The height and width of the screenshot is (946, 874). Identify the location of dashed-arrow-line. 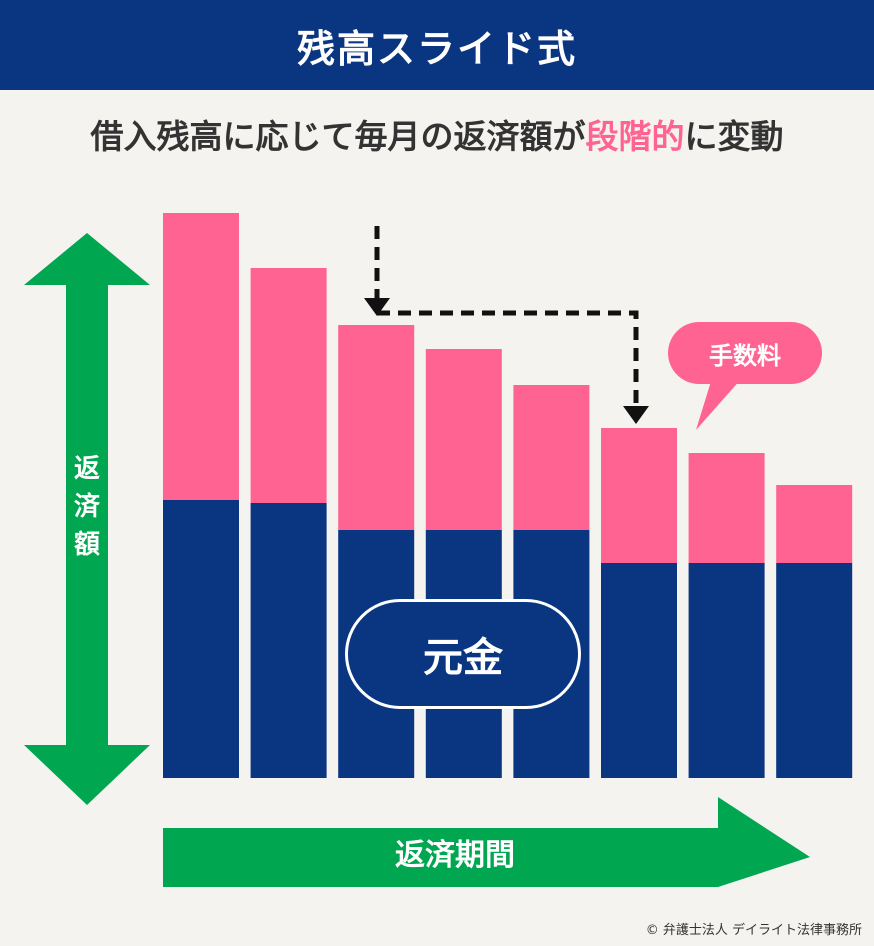
(506, 317).